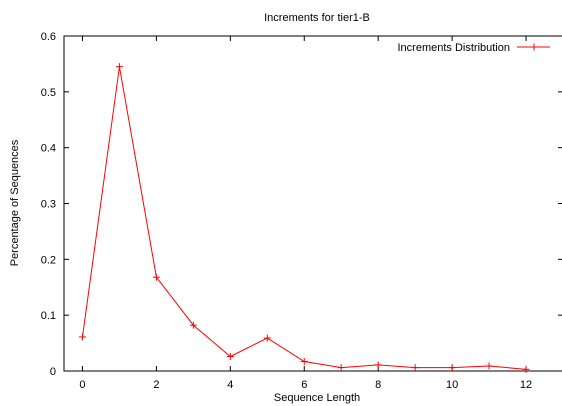 This screenshot has height=406, width=562. Describe the element at coordinates (82, 385) in the screenshot. I see `x-tick-label: 0` at that location.